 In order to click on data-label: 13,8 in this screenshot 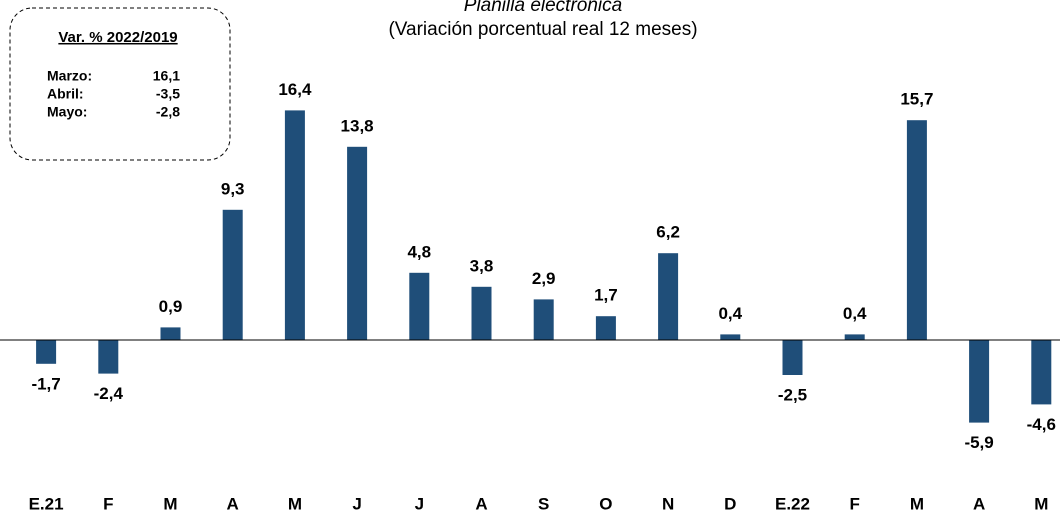, I will do `click(357, 125)`.